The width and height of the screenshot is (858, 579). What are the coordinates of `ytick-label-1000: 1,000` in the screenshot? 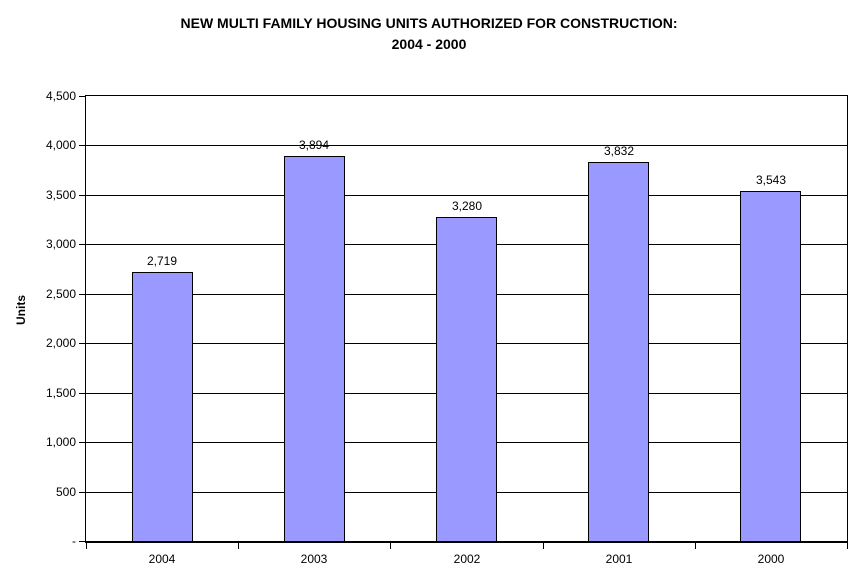 It's located at (60, 442).